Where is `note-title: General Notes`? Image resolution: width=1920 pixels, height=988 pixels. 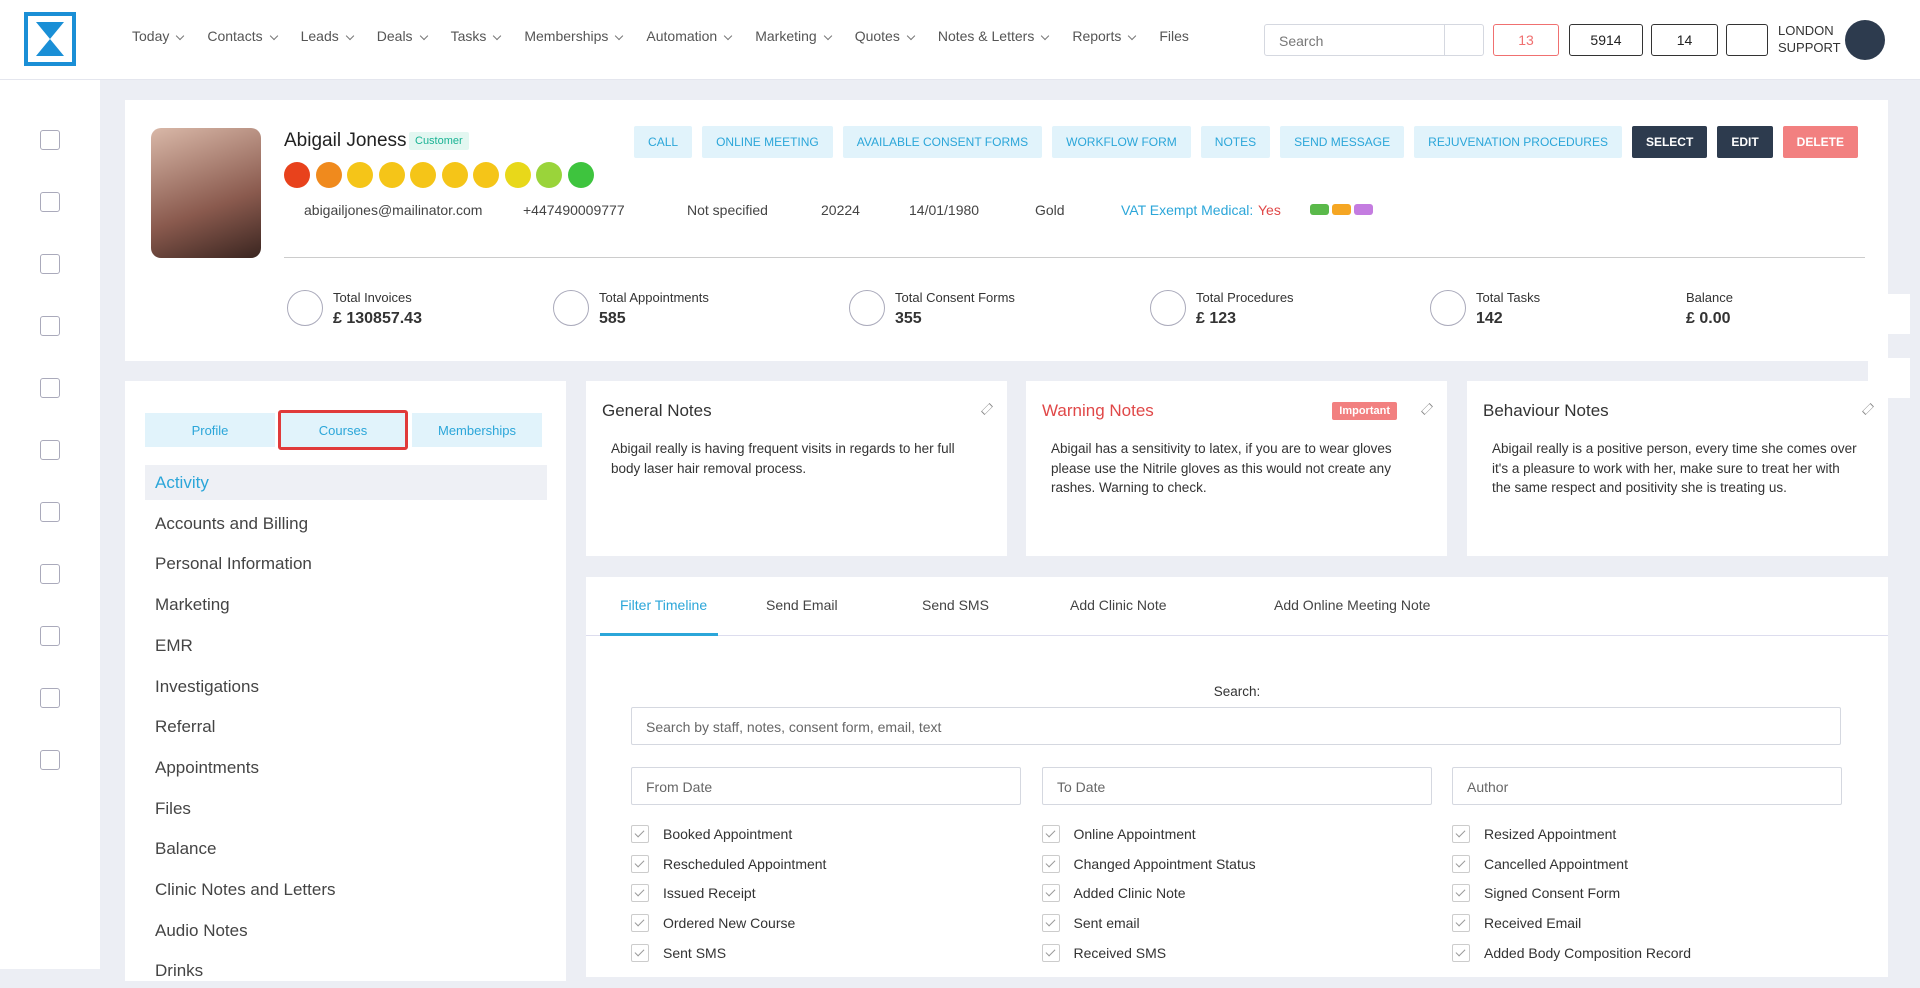
note-title: General Notes is located at coordinates (657, 410).